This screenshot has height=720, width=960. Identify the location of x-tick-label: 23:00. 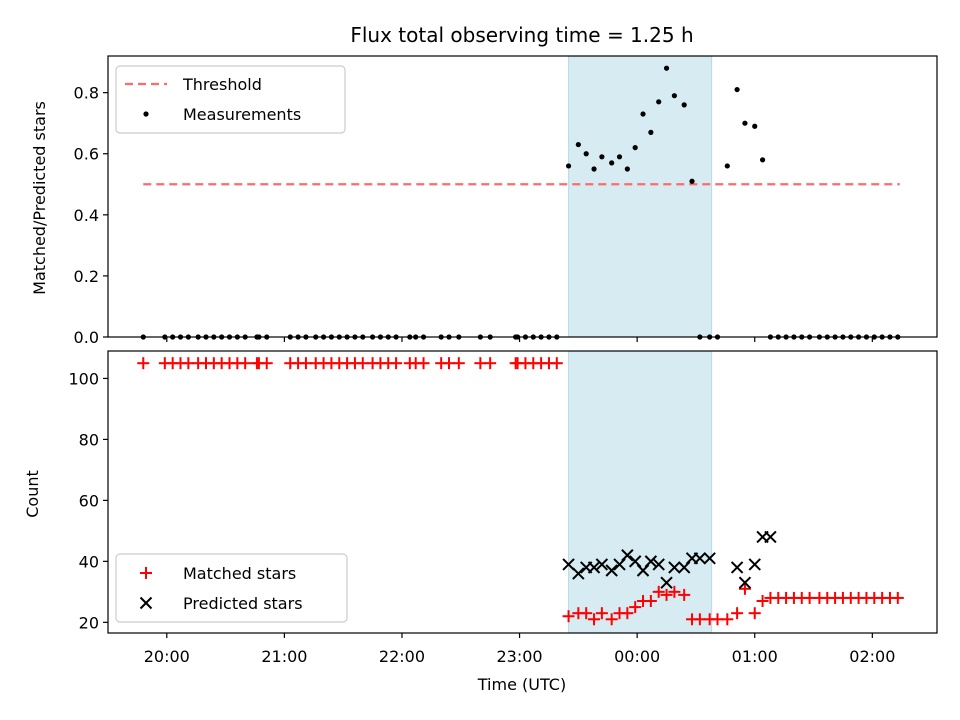
(520, 656).